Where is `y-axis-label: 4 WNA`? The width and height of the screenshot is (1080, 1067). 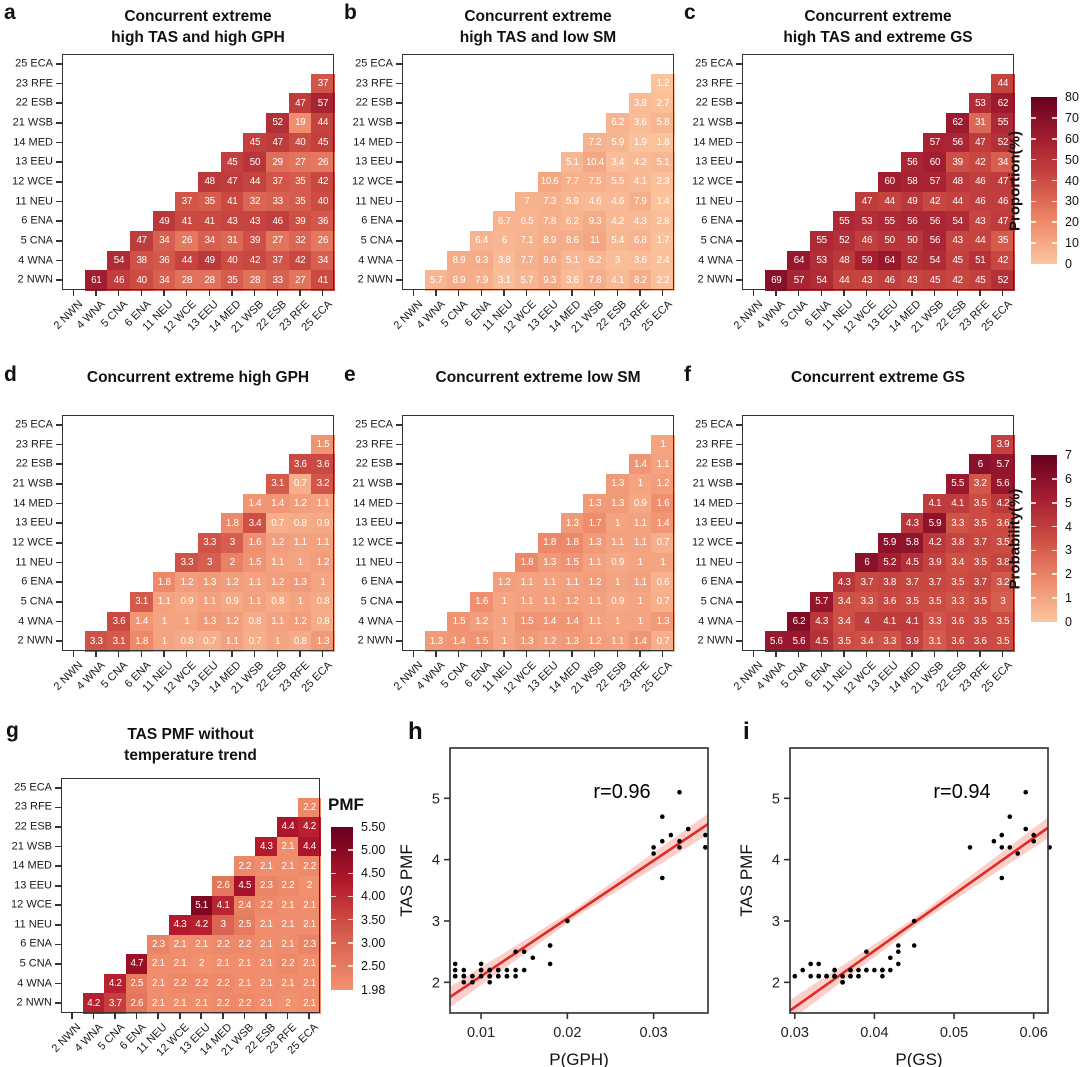 y-axis-label: 4 WNA is located at coordinates (375, 621).